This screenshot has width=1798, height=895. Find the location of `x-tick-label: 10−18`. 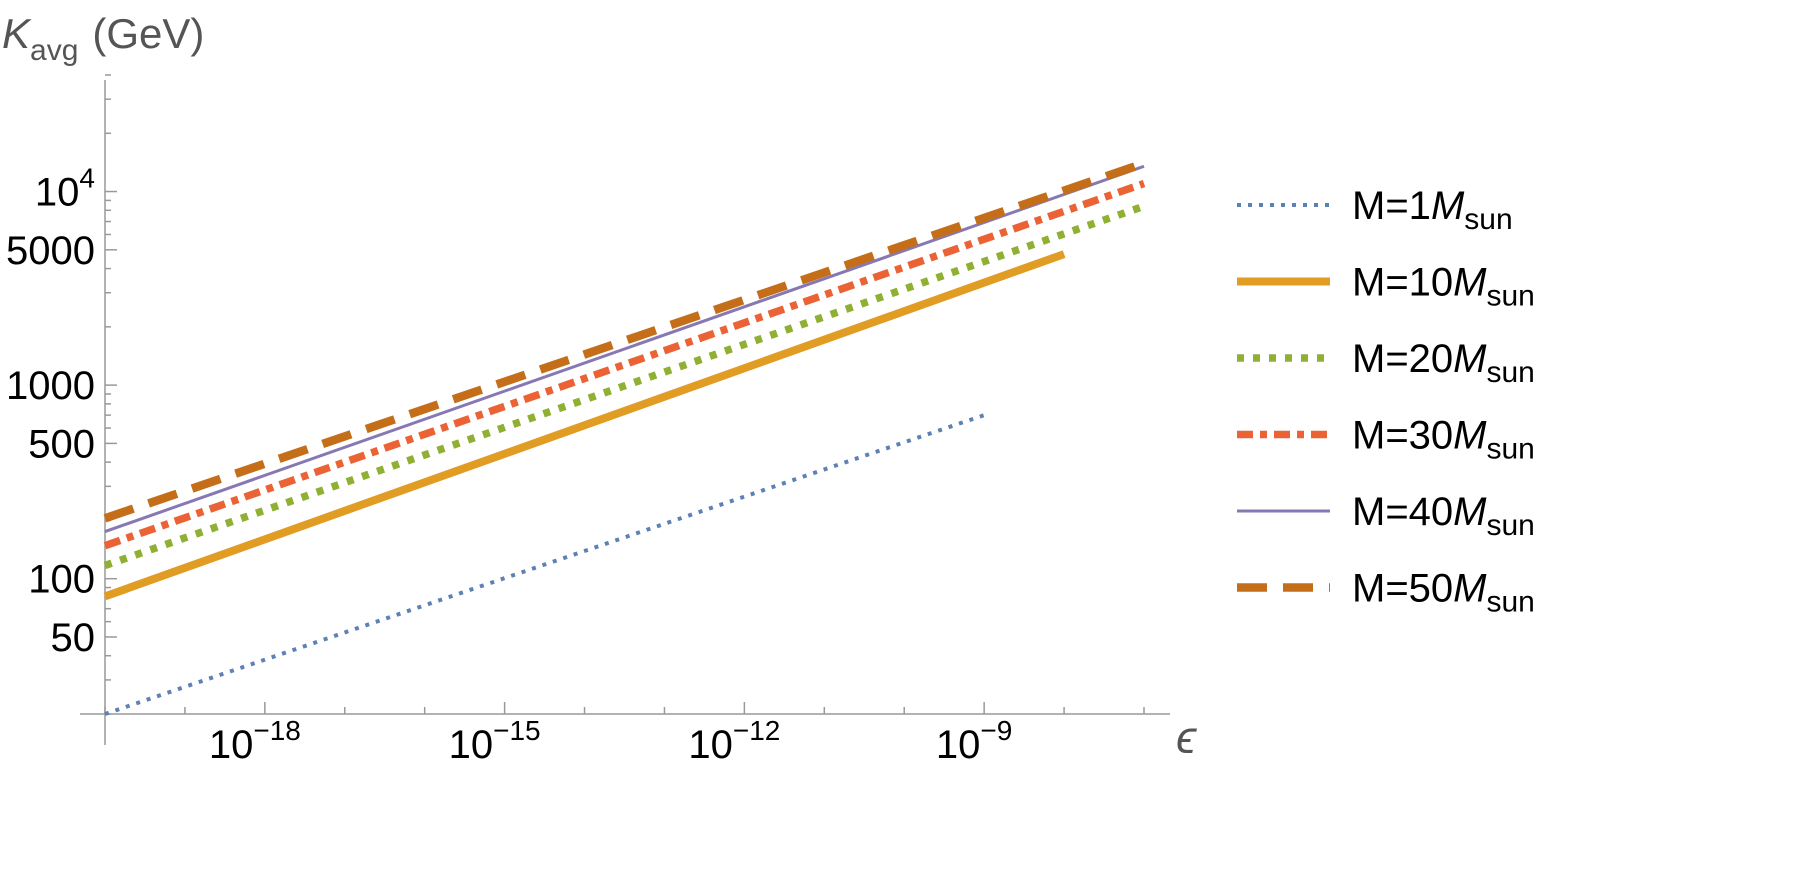

x-tick-label: 10−18 is located at coordinates (255, 741).